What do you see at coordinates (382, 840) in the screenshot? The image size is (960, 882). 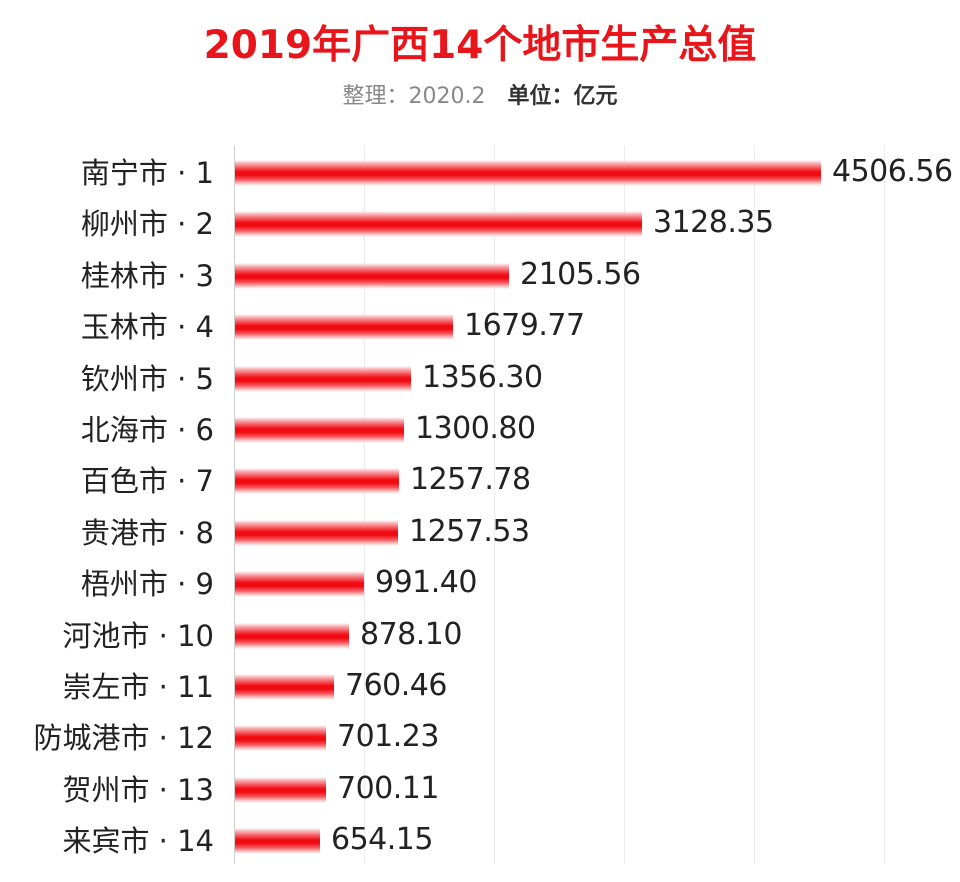 I see `value-label: 654.15` at bounding box center [382, 840].